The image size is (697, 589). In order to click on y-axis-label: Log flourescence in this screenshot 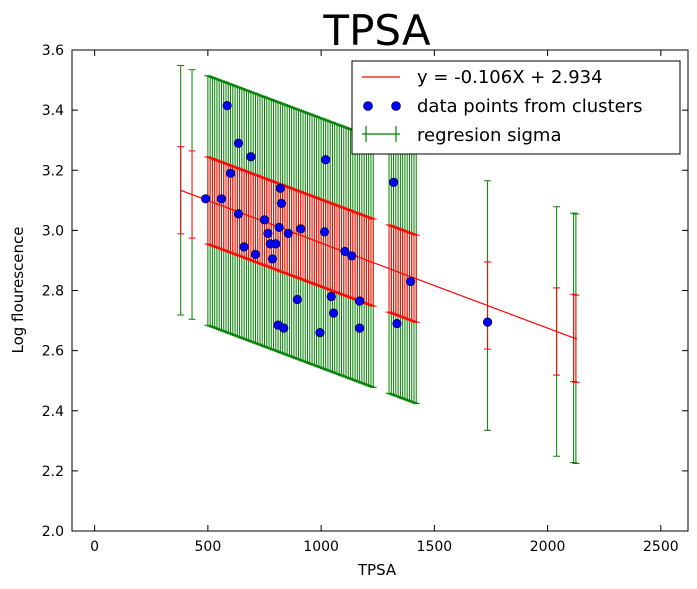, I will do `click(18, 289)`.